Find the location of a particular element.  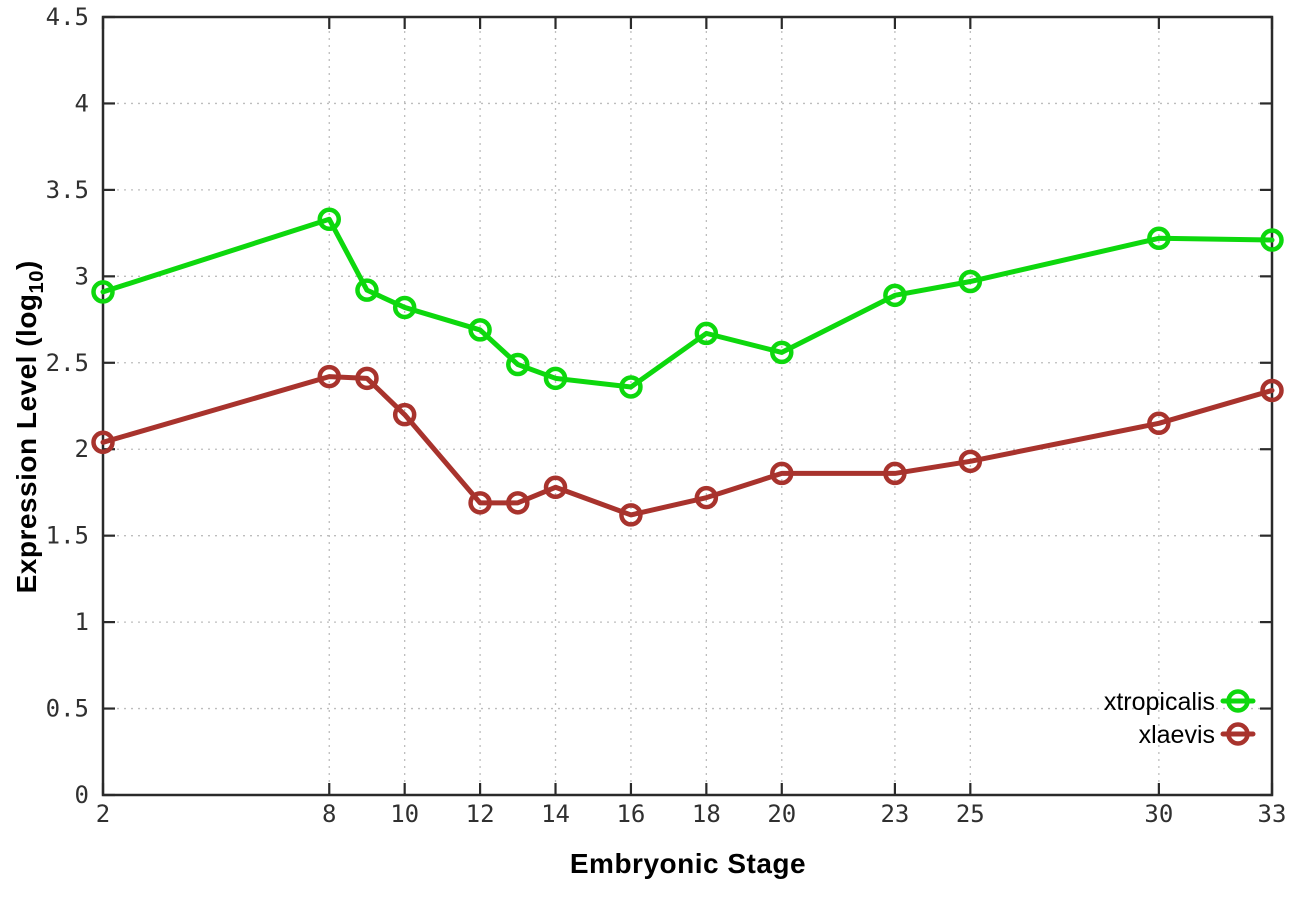

legend-label-xtropicalis: xtropicalis is located at coordinates (1159, 702).